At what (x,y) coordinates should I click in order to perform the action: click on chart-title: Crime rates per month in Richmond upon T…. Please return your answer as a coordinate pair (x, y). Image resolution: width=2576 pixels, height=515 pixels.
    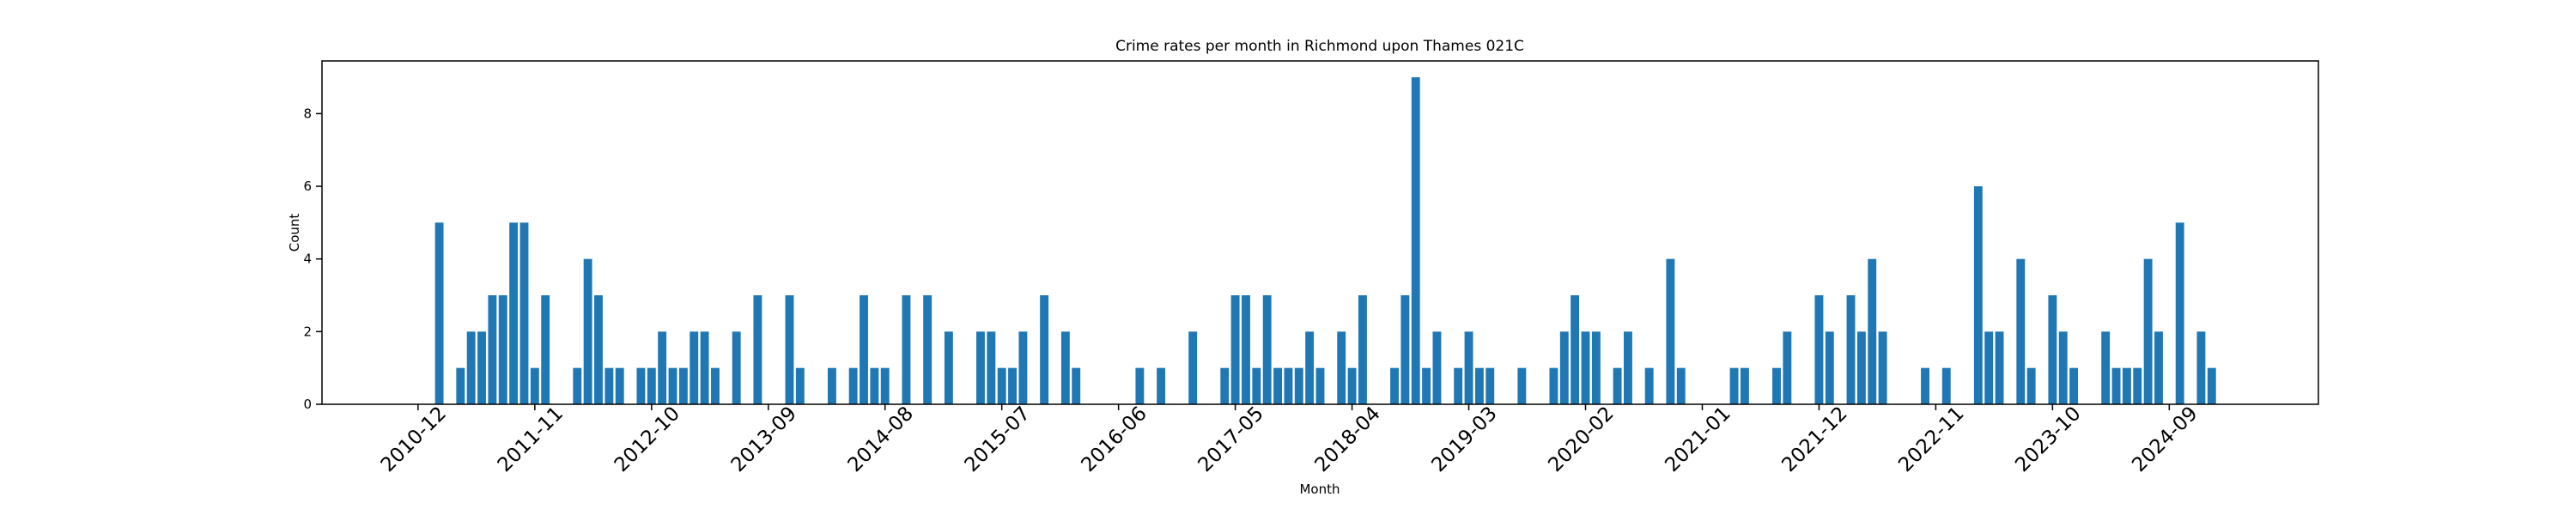
    Looking at the image, I should click on (1319, 46).